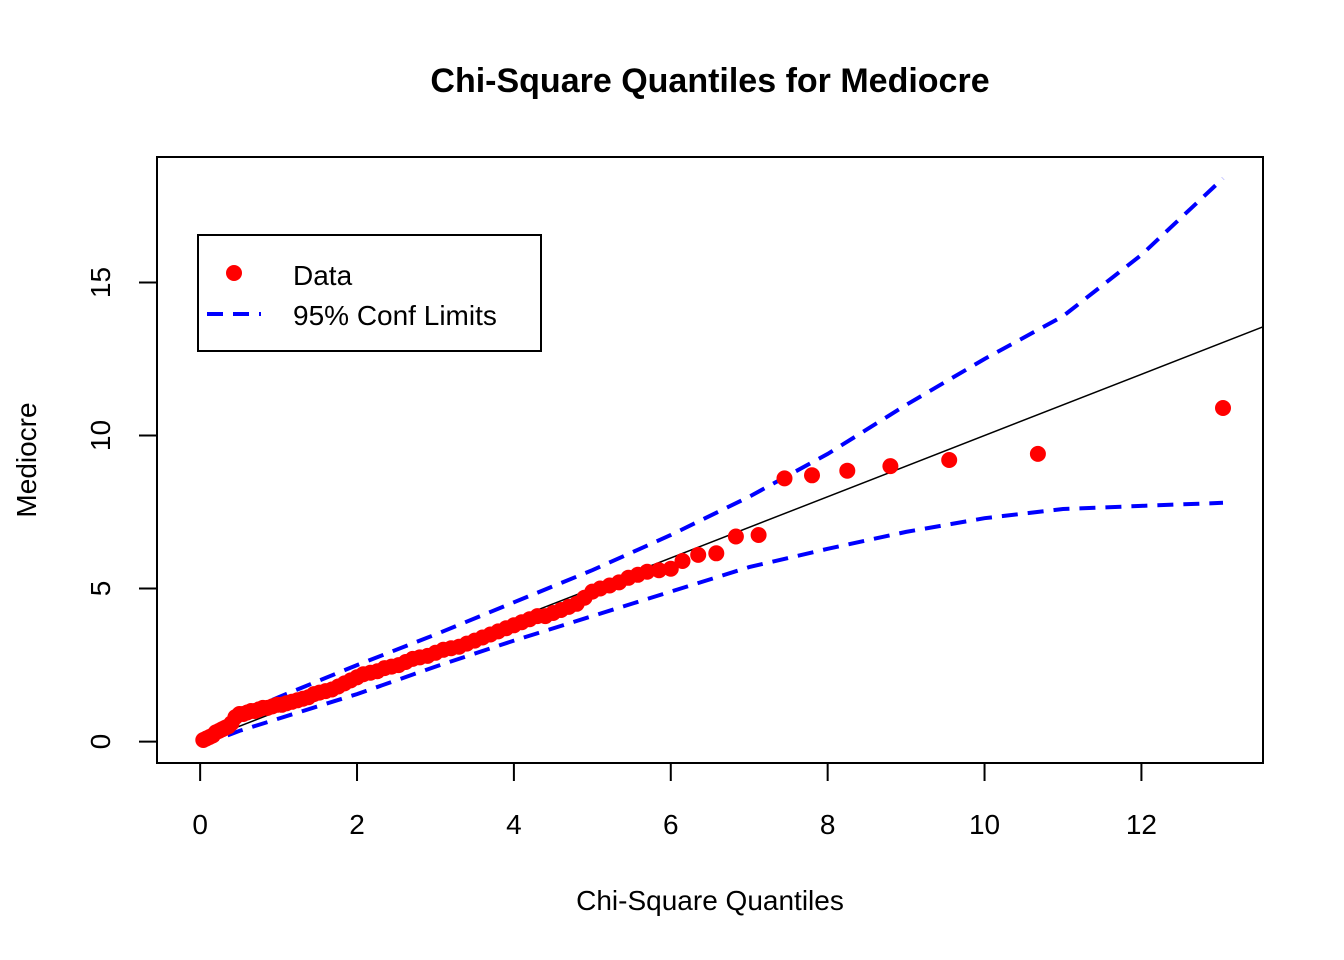 This screenshot has width=1344, height=960. What do you see at coordinates (395, 315) in the screenshot?
I see `legend-label-conf-limits: 95% Conf Limits` at bounding box center [395, 315].